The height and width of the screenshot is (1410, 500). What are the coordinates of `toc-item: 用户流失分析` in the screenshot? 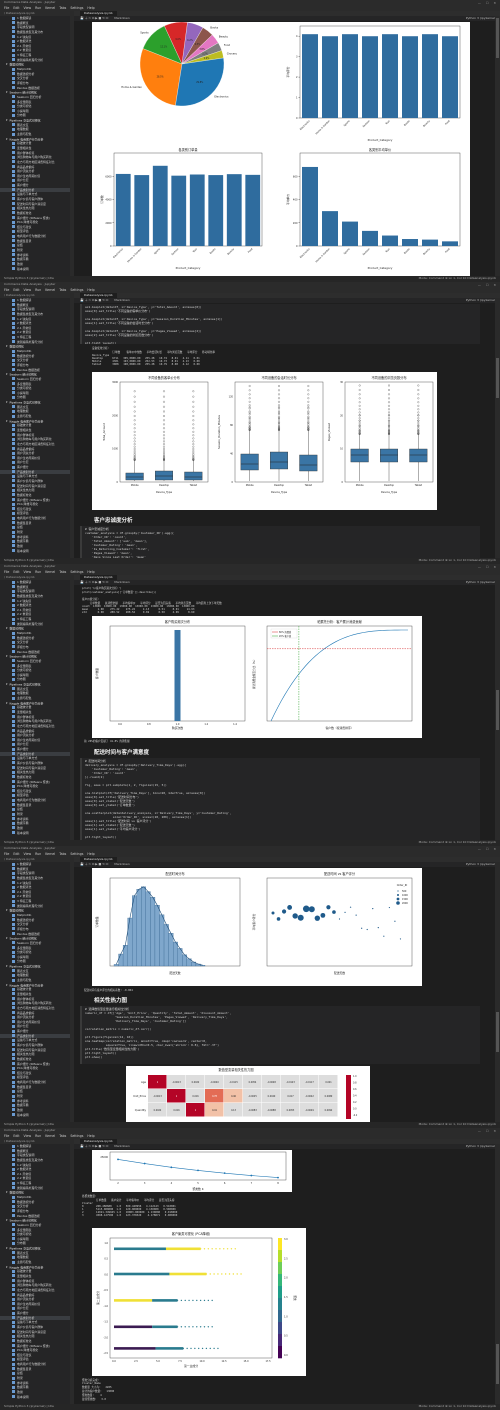 It's located at (35, 171).